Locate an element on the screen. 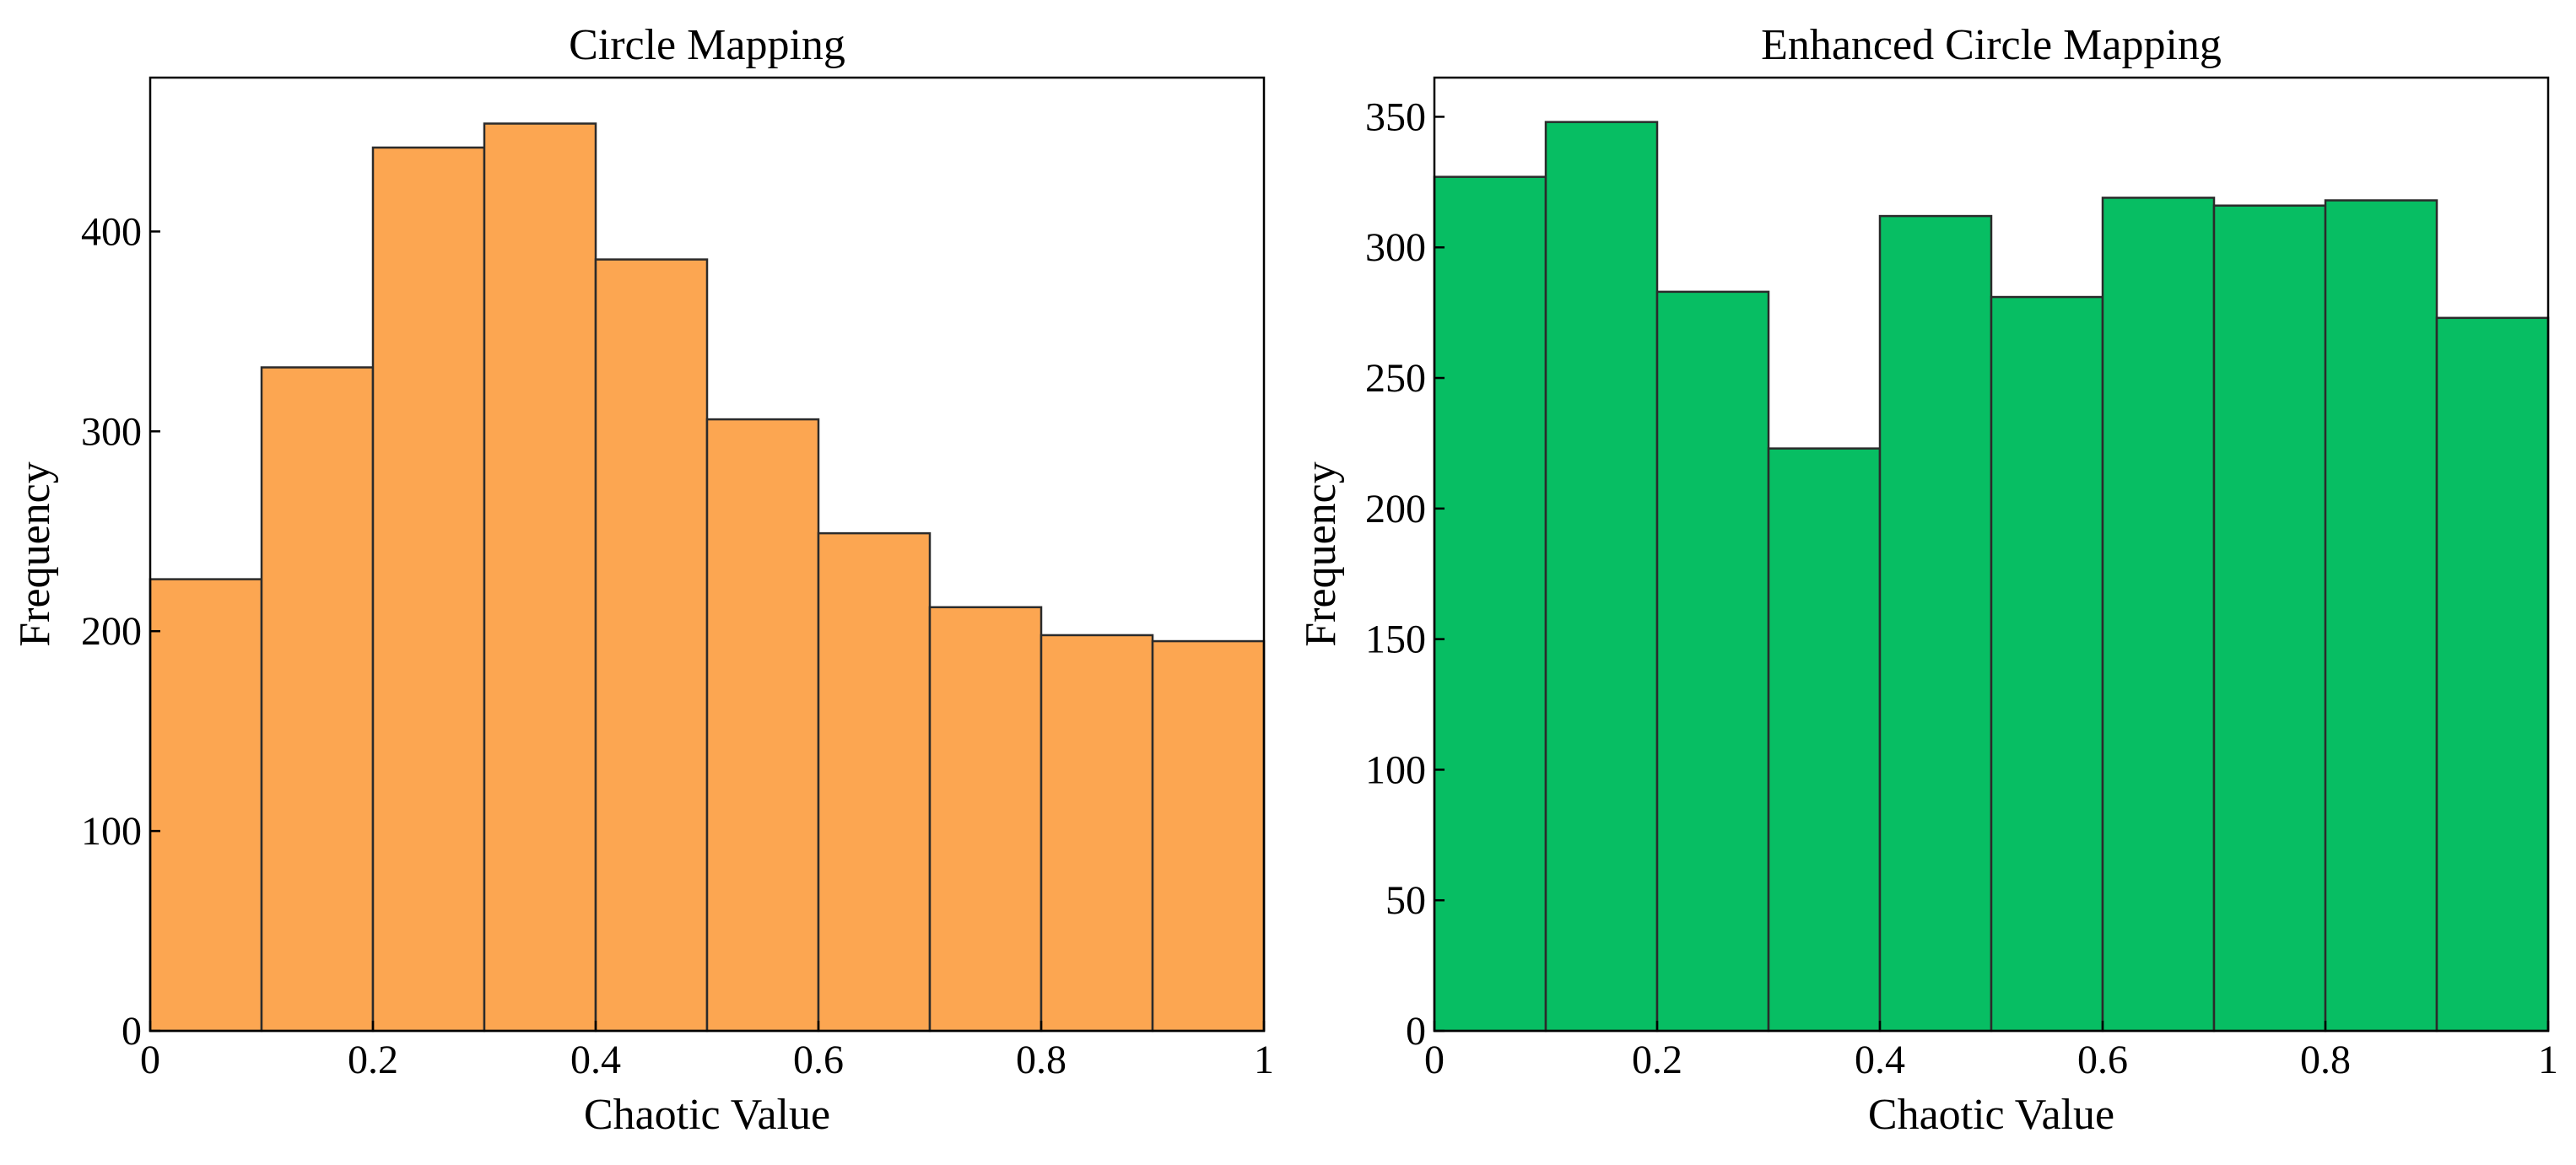 The width and height of the screenshot is (2576, 1165). chart-title: Circle Mapping is located at coordinates (707, 45).